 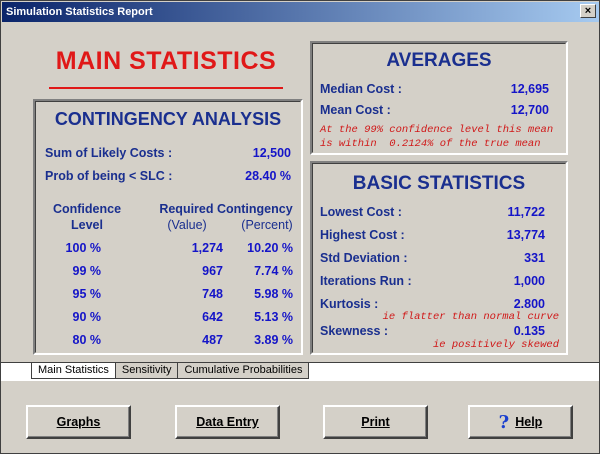 I want to click on data-entry-button: Data Entry, so click(x=227, y=422).